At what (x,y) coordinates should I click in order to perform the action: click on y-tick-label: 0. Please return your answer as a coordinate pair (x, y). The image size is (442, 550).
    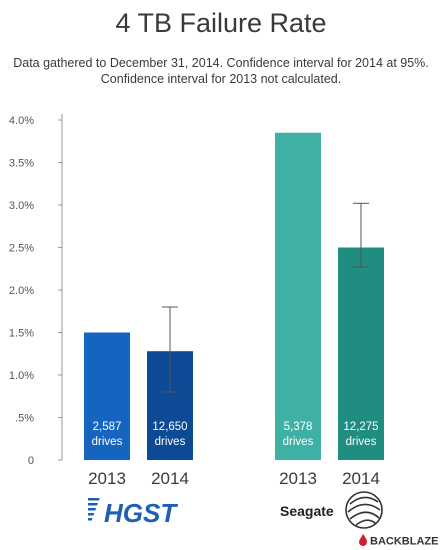
    Looking at the image, I should click on (31, 461).